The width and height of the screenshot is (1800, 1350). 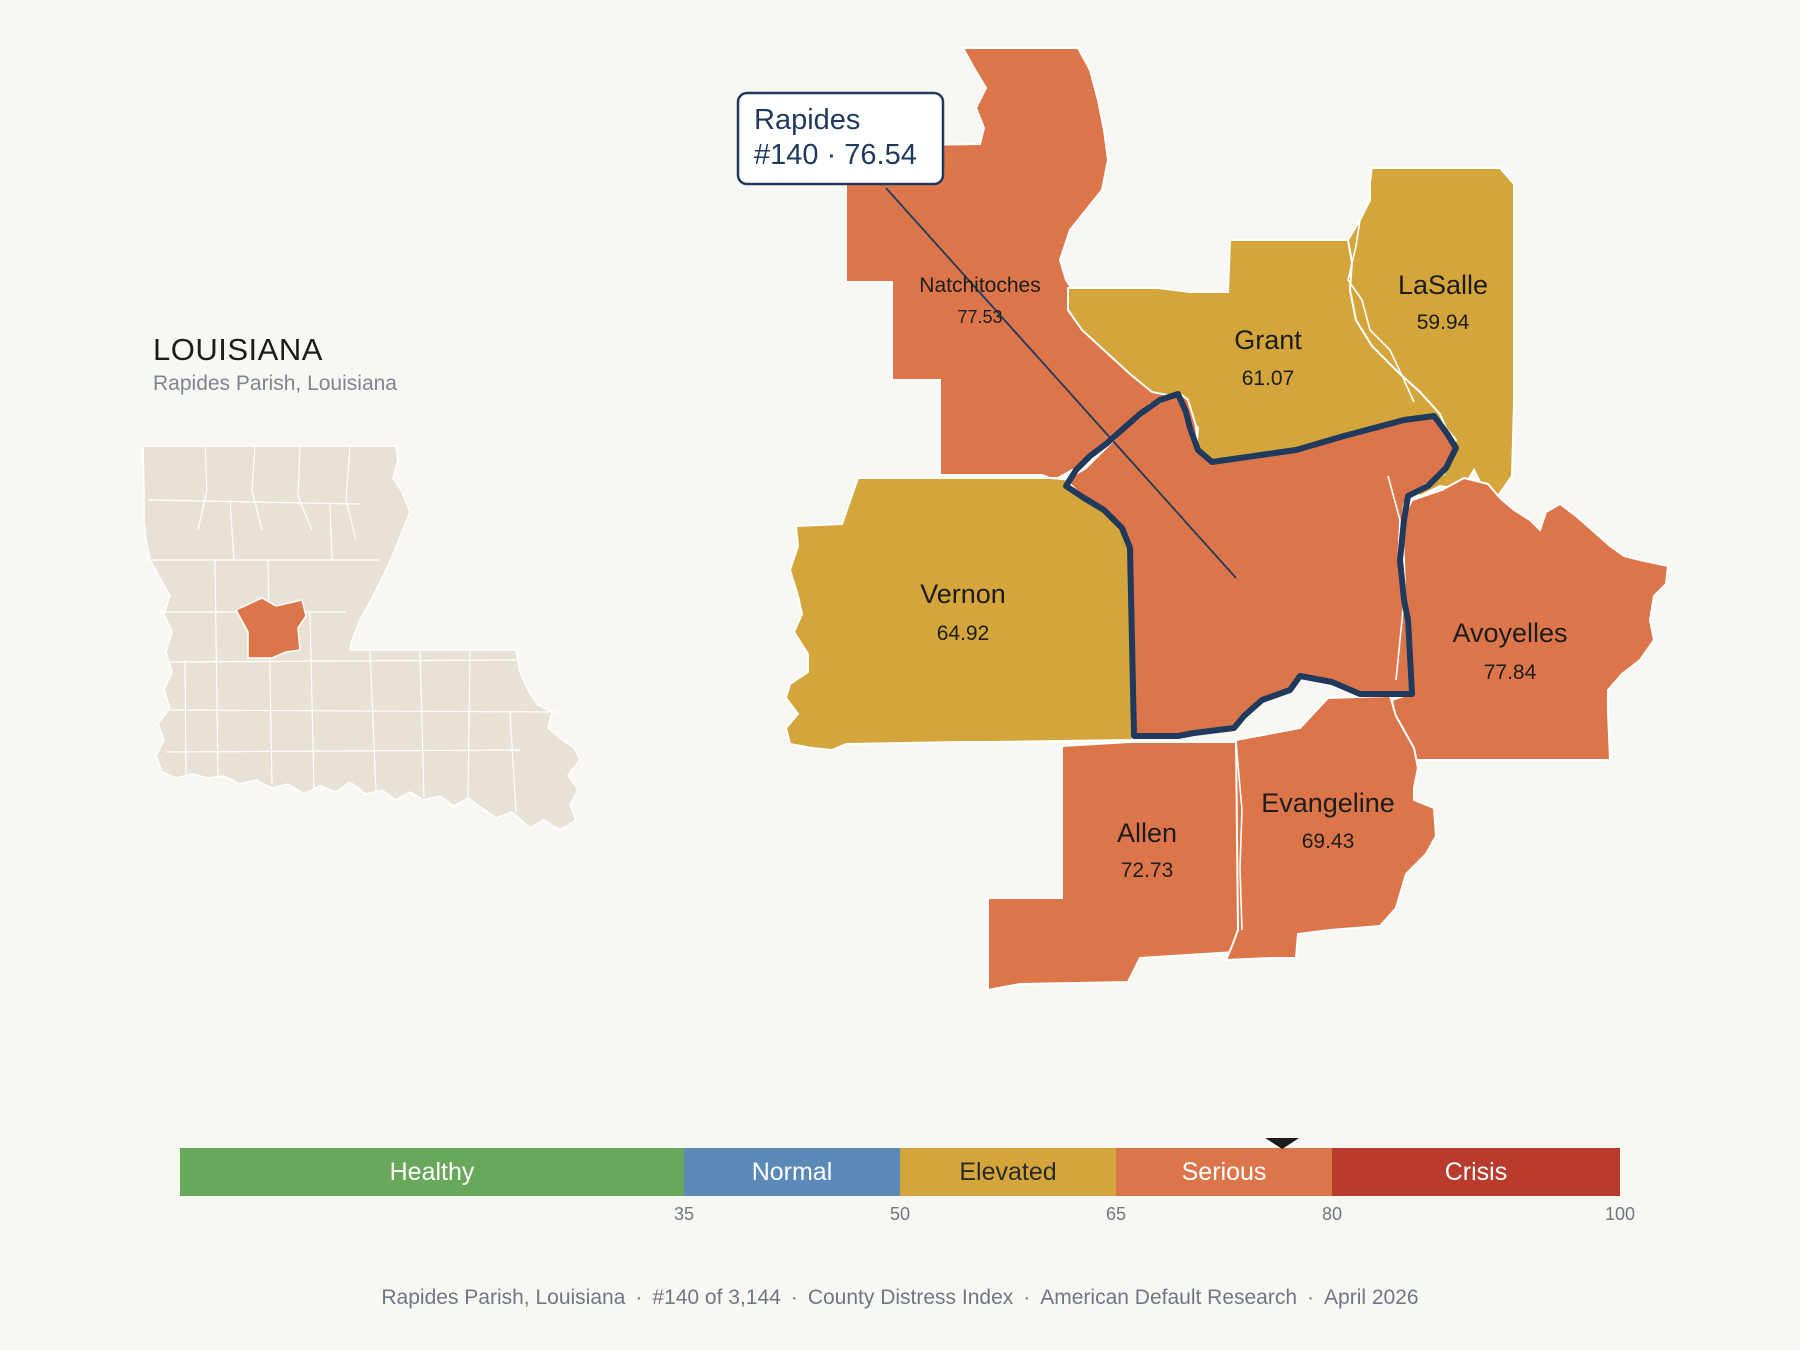 What do you see at coordinates (275, 383) in the screenshot?
I see `state-subtitle: Rapides Parish, Louisiana` at bounding box center [275, 383].